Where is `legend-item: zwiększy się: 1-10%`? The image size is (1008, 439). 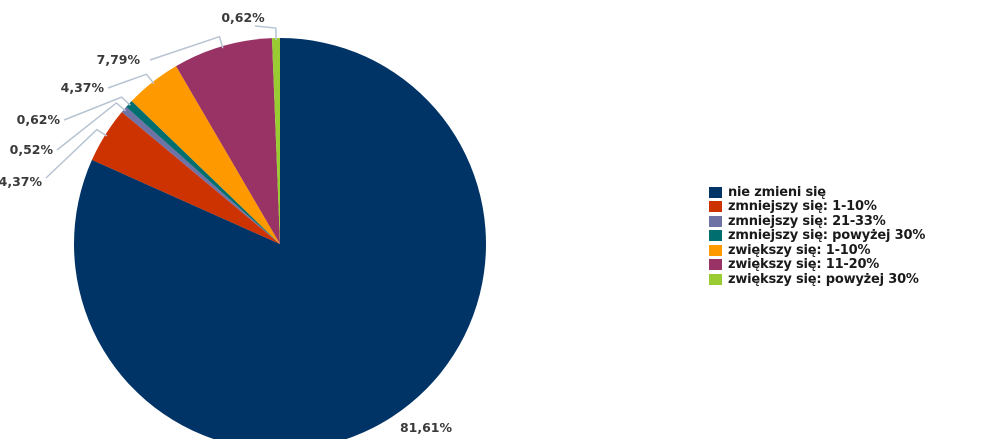 legend-item: zwiększy się: 1-10% is located at coordinates (817, 250).